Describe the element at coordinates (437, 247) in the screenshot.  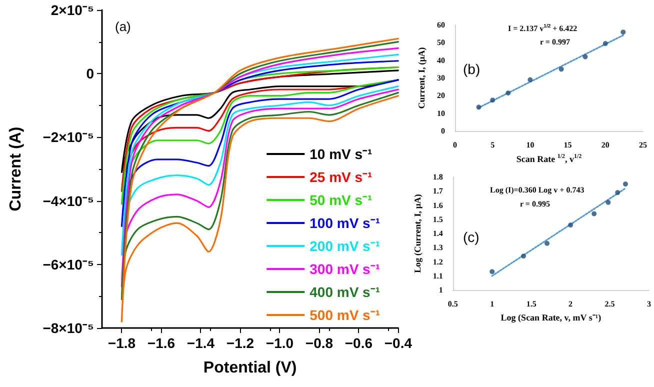
I see `y-tick-label: 1.3` at that location.